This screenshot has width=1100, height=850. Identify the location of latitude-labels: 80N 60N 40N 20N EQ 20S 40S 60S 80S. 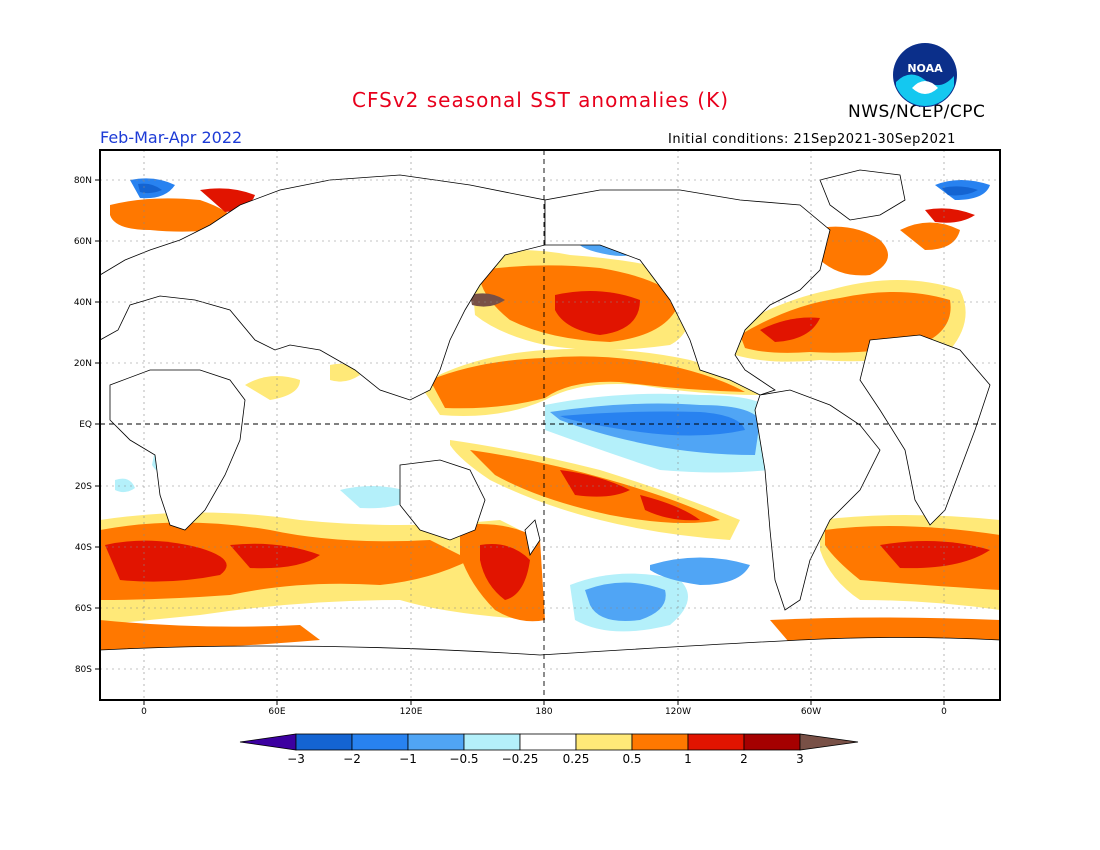
(87, 425).